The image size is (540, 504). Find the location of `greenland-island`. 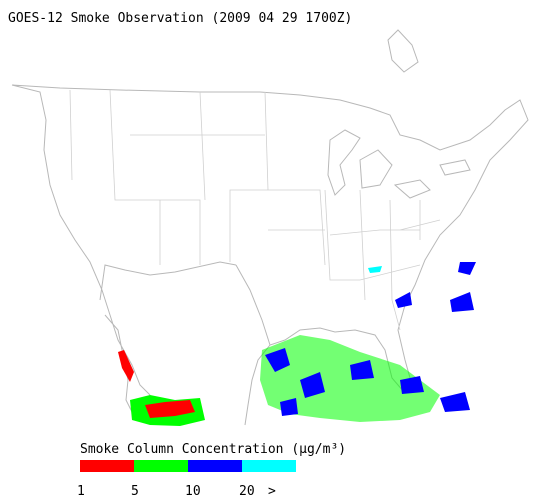

greenland-island is located at coordinates (403, 51).